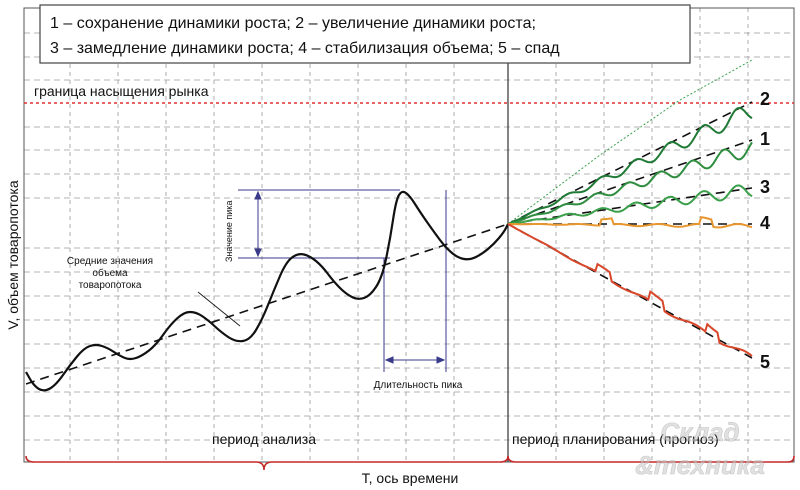 The image size is (800, 490). Describe the element at coordinates (765, 223) in the screenshot. I see `scenario-number-4: 4` at that location.